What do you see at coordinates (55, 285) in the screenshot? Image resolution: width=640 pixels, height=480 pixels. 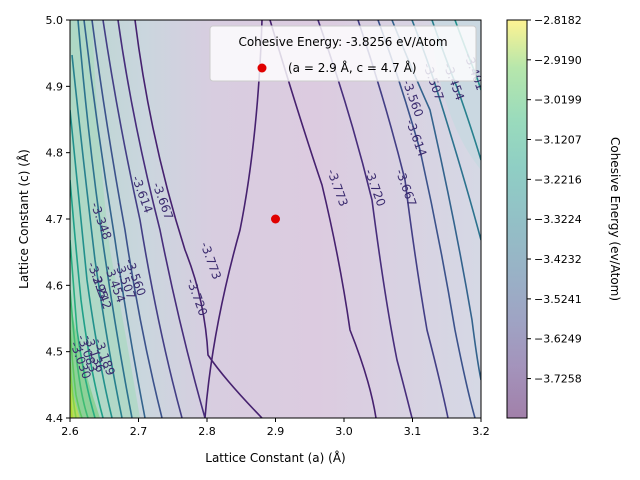 I see `y-tick-label: 4.6` at bounding box center [55, 285].